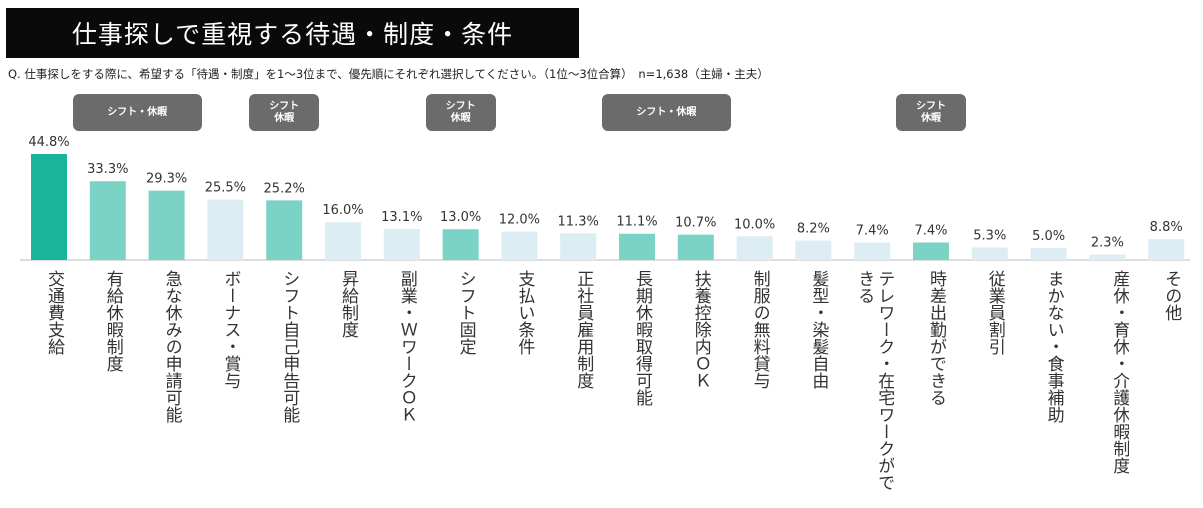 This screenshot has height=508, width=1203. What do you see at coordinates (292, 33) in the screenshot?
I see `chart-title: 仕事探しで重視する待遇・制度・条件` at bounding box center [292, 33].